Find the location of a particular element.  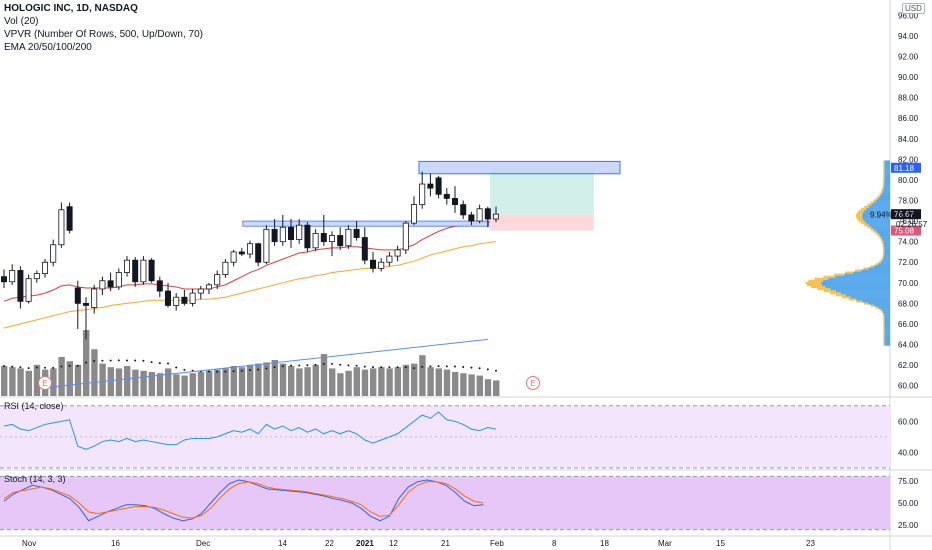

stoch-label: Stoch (14, 3, 3) is located at coordinates (35, 479).